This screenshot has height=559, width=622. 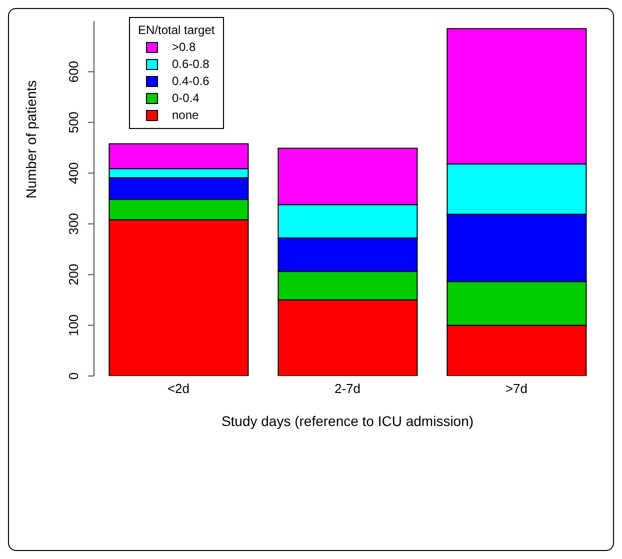 What do you see at coordinates (347, 388) in the screenshot?
I see `x-tick-label: 2-7d` at bounding box center [347, 388].